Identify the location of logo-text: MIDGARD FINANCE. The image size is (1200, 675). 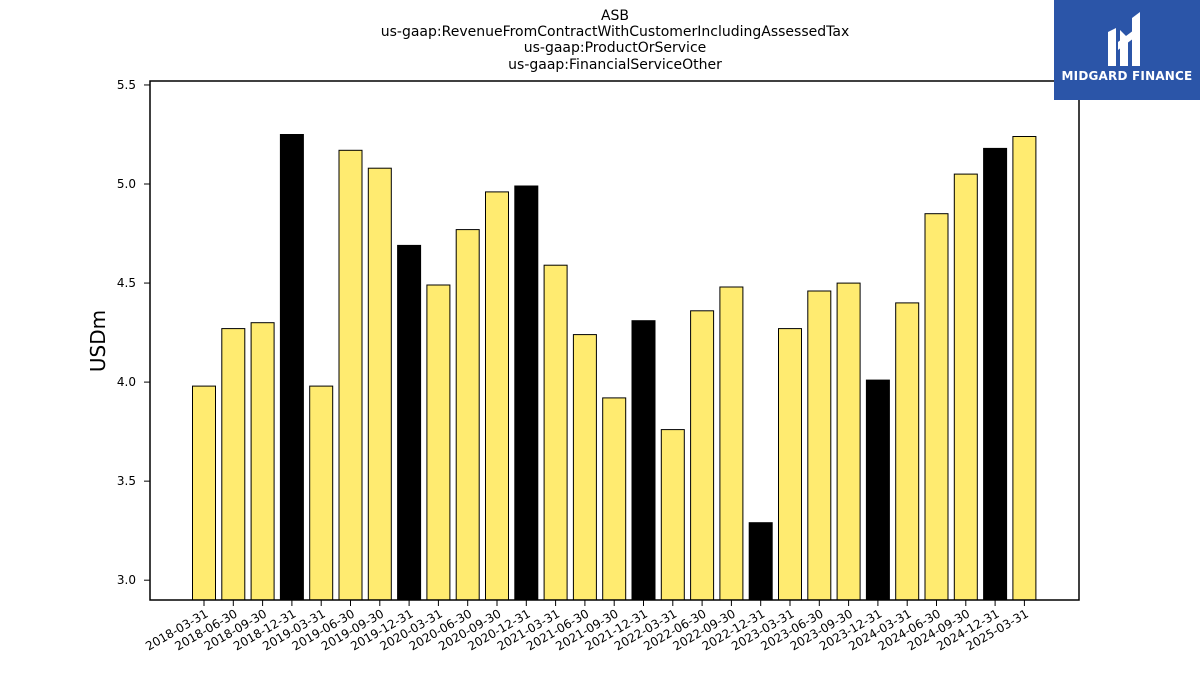
(1127, 76).